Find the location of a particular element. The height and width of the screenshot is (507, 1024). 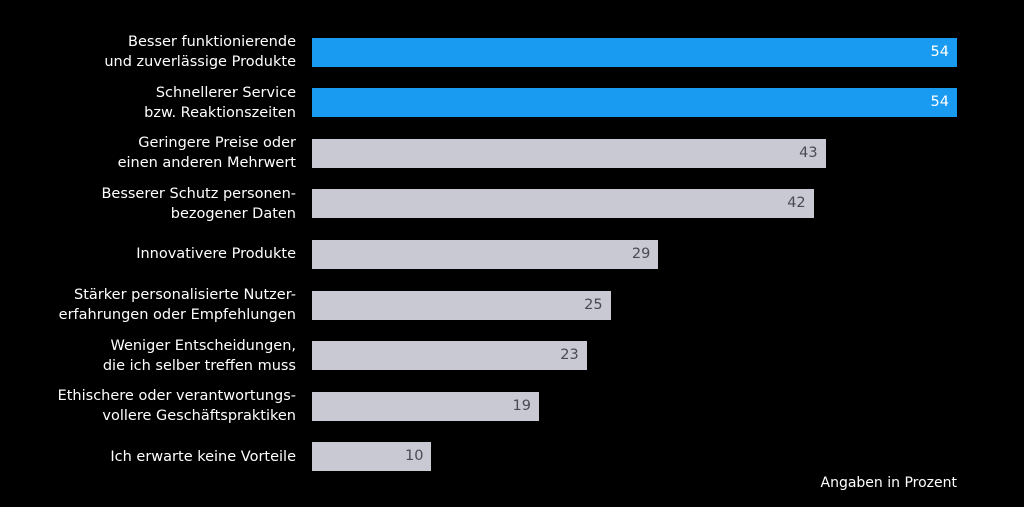

category-label: Ich erwarte keine Vorteile is located at coordinates (203, 456).